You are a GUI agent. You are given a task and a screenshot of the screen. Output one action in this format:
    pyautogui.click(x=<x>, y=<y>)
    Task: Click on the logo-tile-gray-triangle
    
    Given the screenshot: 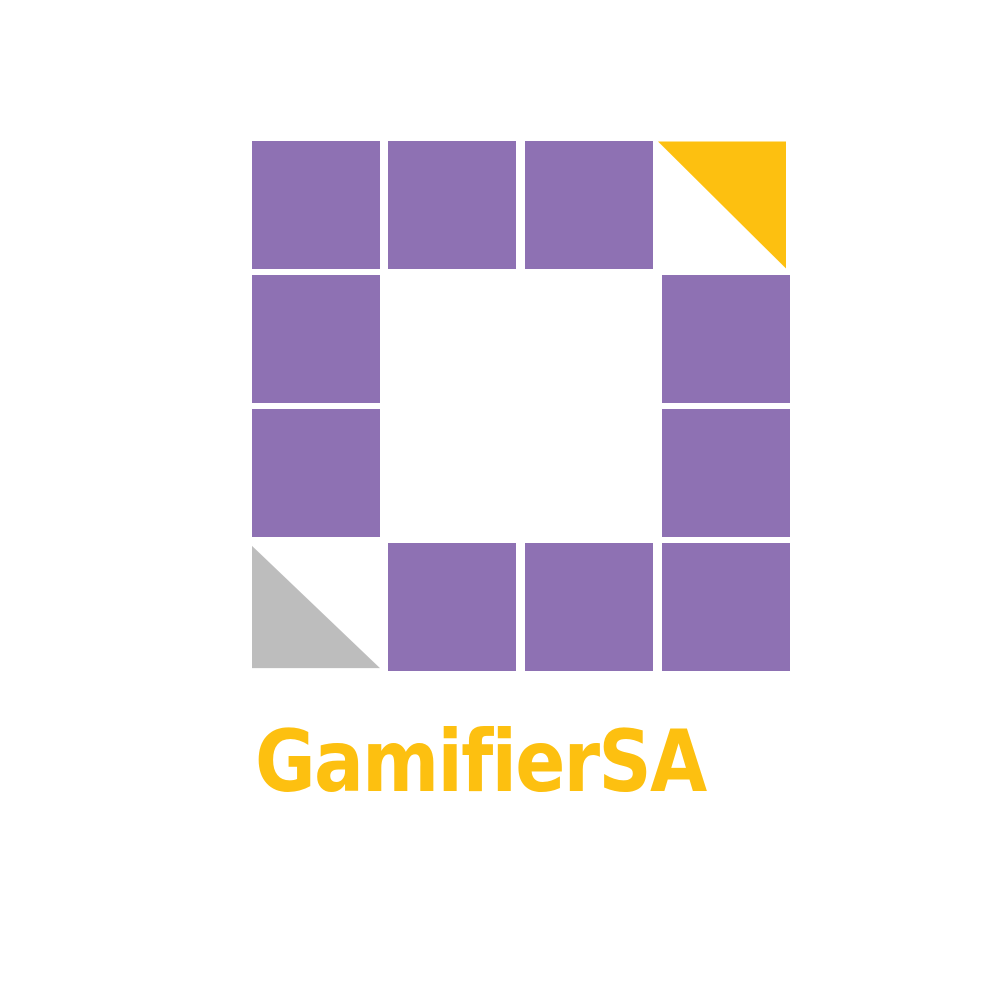 What is the action you would take?
    pyautogui.click(x=319, y=607)
    